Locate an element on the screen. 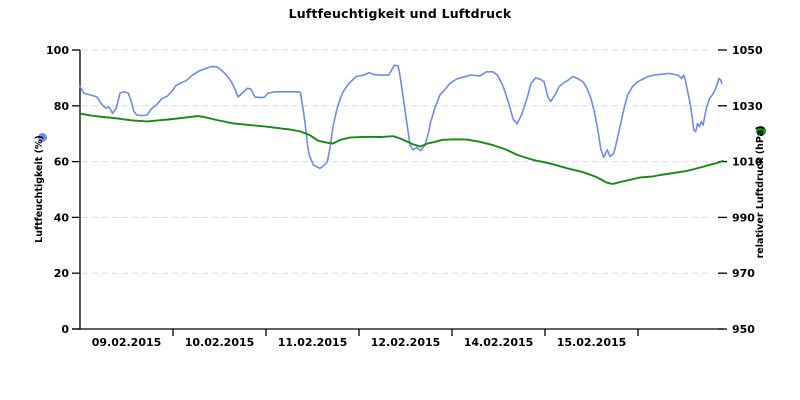 The height and width of the screenshot is (400, 800). x-tick-label: 14.02.2015 is located at coordinates (499, 342).